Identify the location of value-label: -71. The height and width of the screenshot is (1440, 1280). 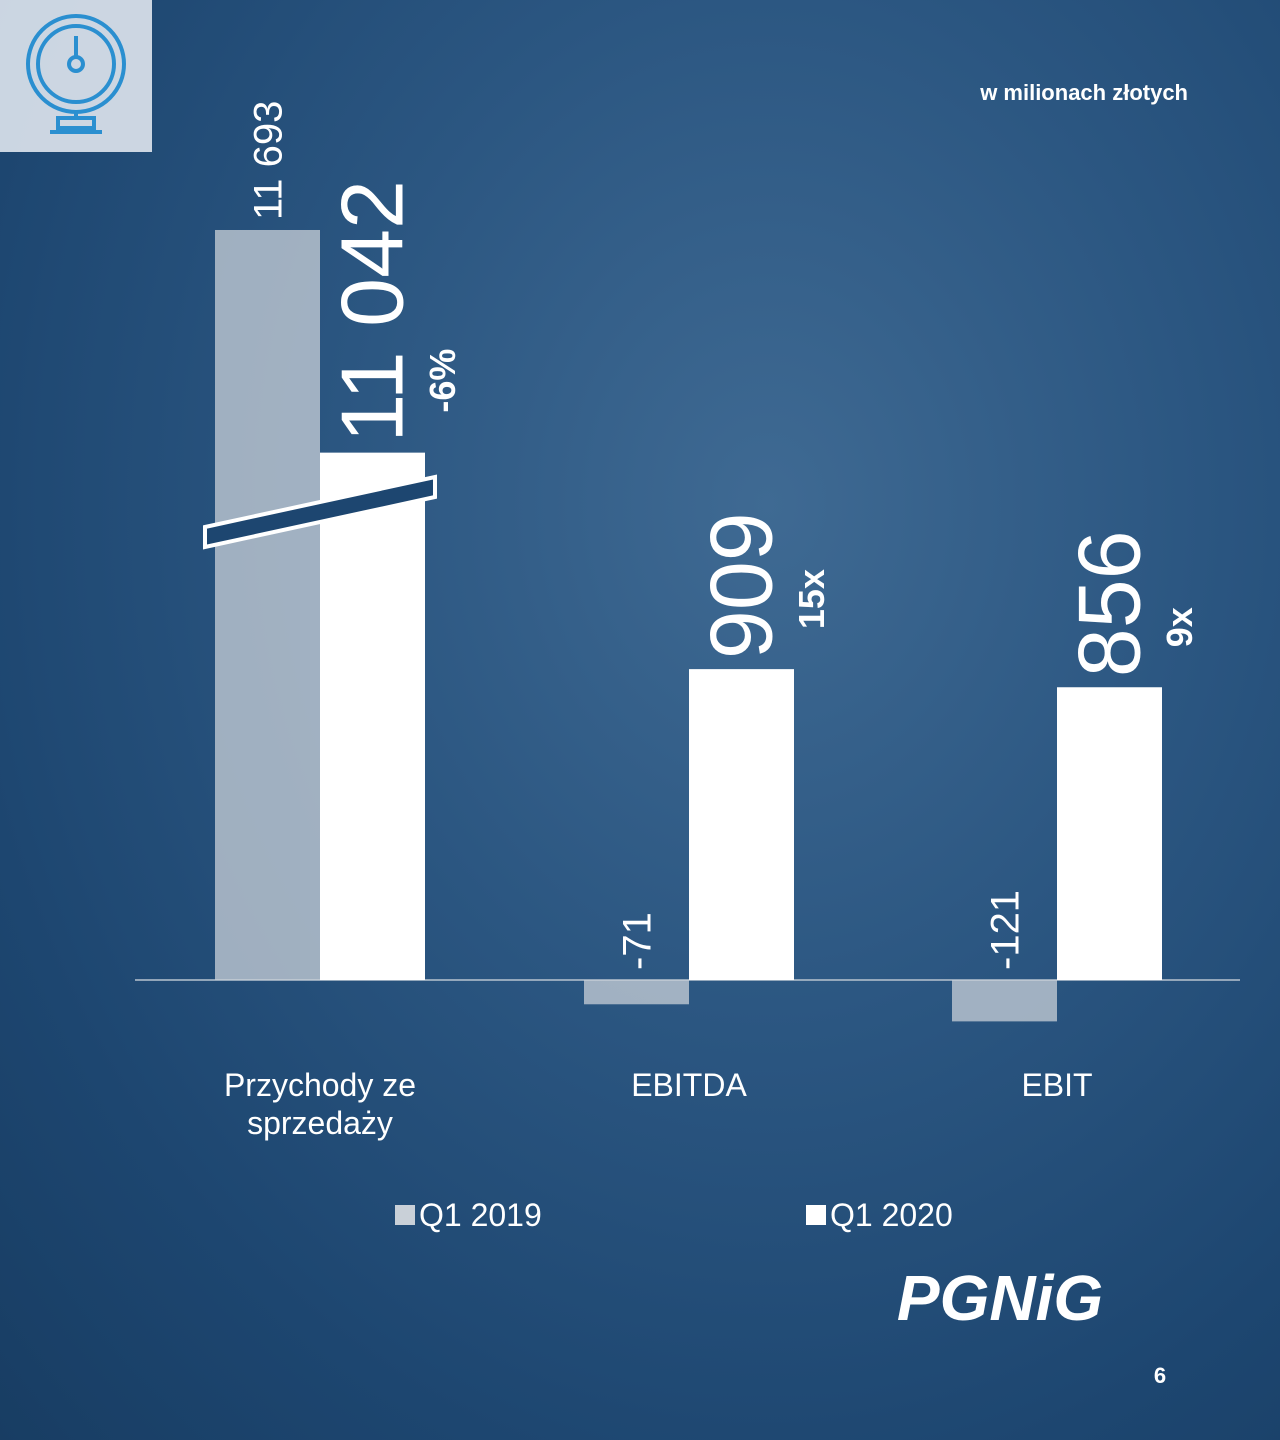
(638, 941).